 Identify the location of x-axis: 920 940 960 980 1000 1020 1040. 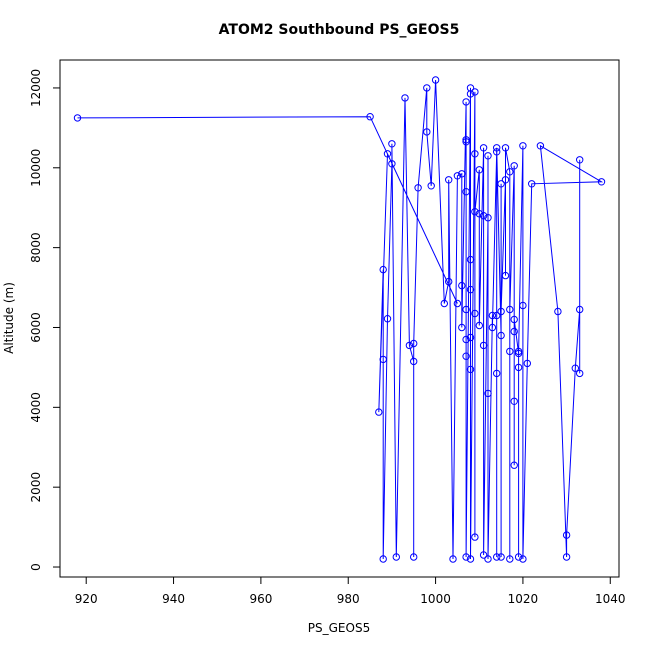
(350, 591).